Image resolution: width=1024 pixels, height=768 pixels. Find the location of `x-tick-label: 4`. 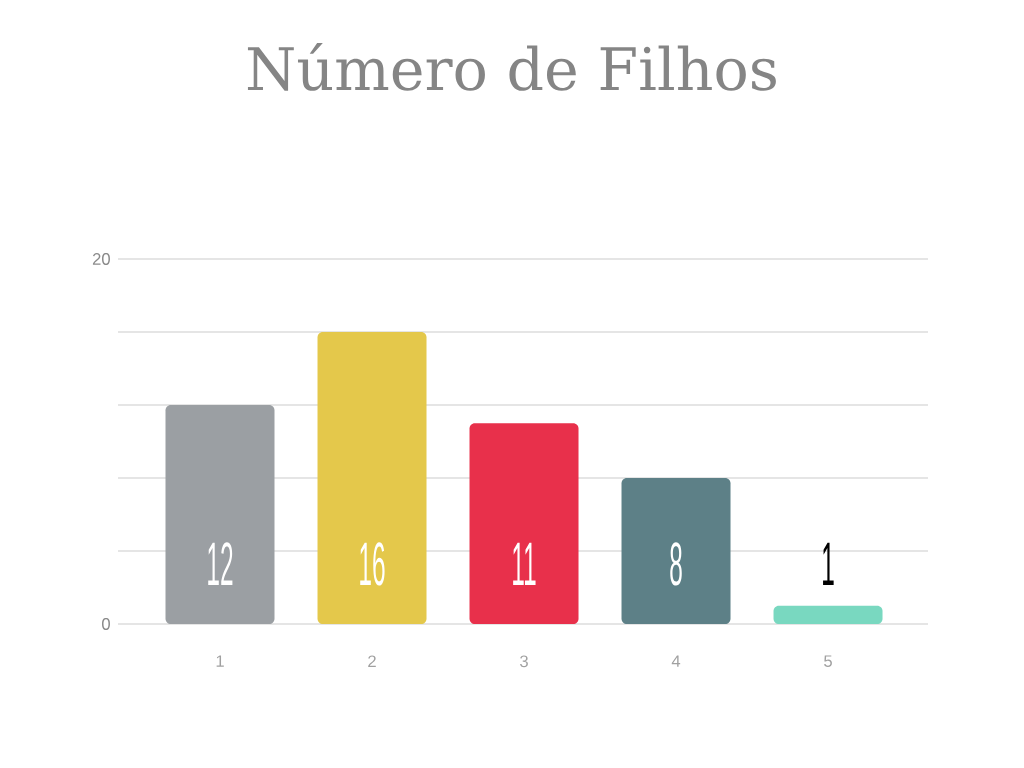

x-tick-label: 4 is located at coordinates (676, 661).